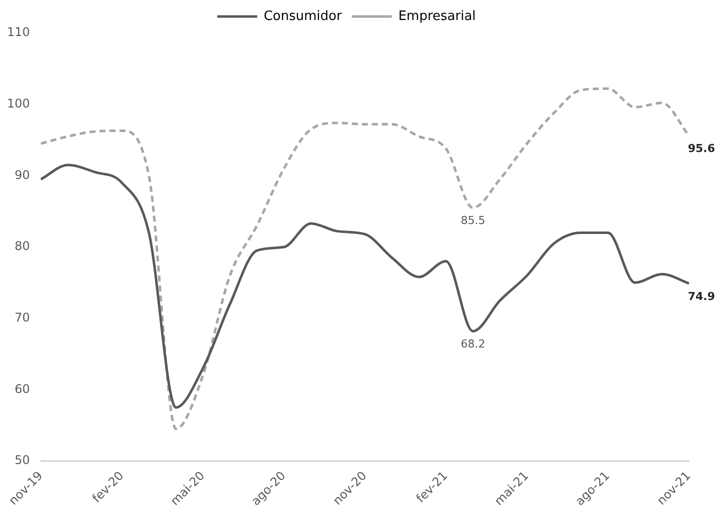 The image size is (719, 516). Describe the element at coordinates (22, 246) in the screenshot. I see `y-tick-label: 80` at that location.